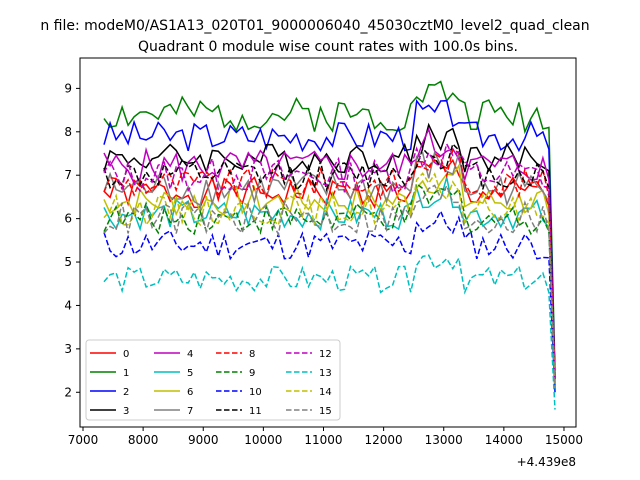 This screenshot has width=640, height=480. Describe the element at coordinates (126, 411) in the screenshot. I see `legend-label: 3` at that location.